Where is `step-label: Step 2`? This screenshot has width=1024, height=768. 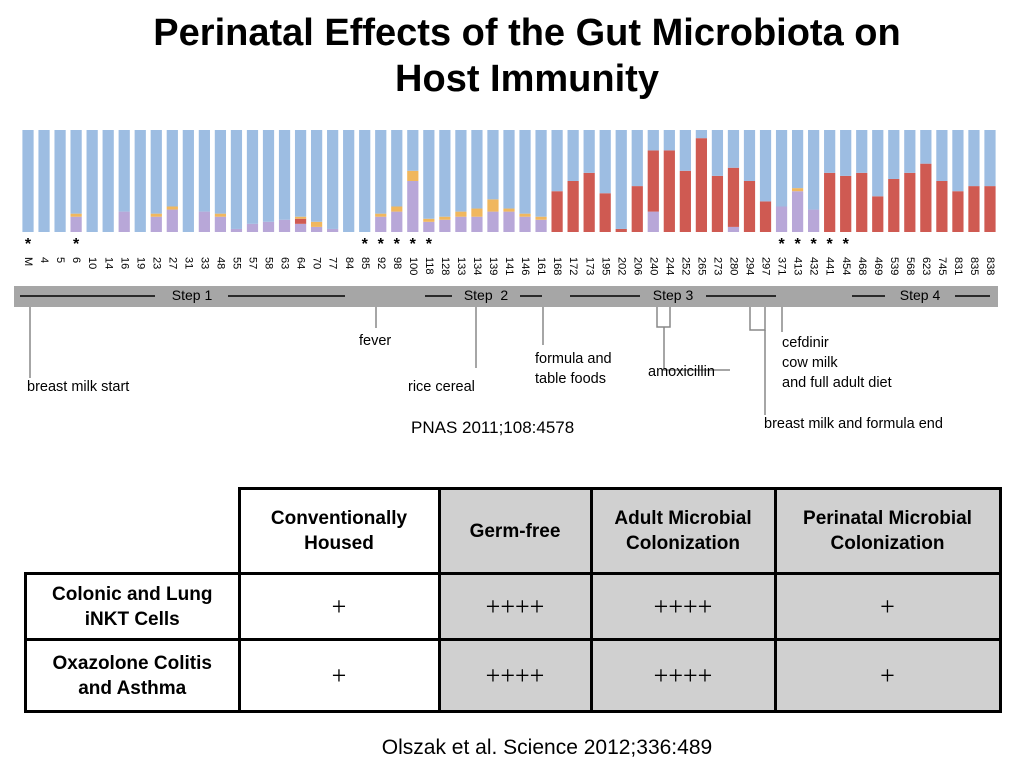
step-label: Step 2 is located at coordinates (486, 295).